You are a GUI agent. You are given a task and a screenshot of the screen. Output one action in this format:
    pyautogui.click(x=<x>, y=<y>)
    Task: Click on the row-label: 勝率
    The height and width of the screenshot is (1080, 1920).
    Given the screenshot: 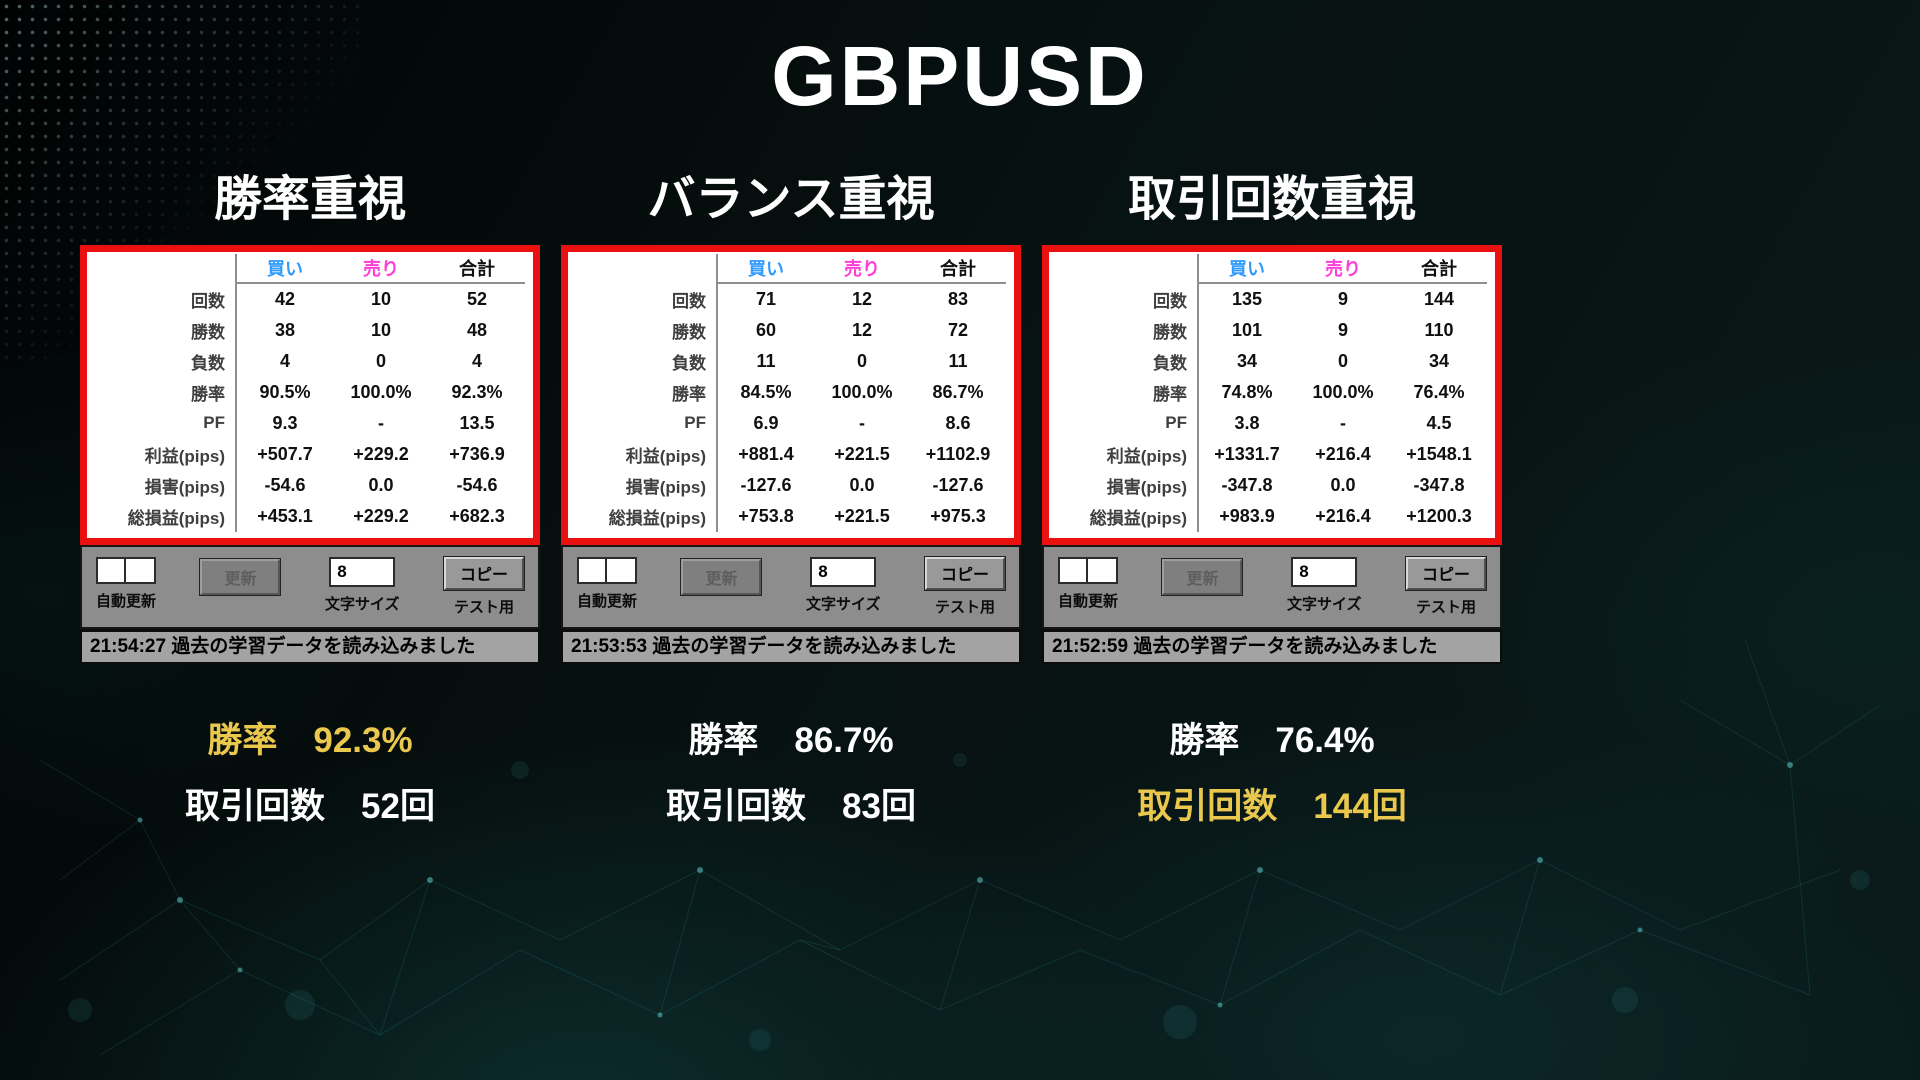 What is the action you would take?
    pyautogui.click(x=163, y=393)
    